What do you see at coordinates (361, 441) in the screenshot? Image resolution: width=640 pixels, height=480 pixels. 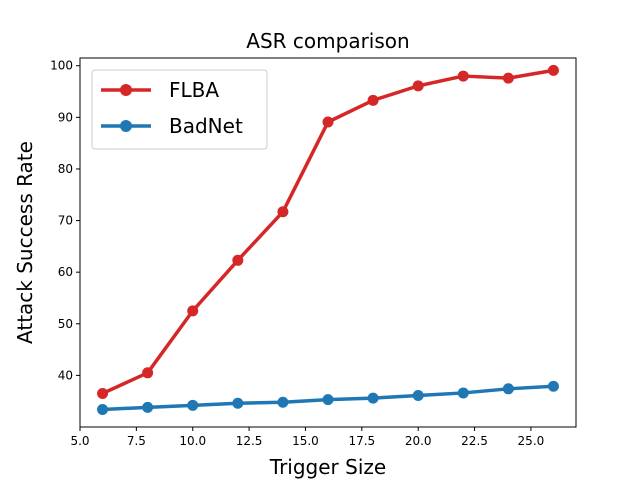 I see `x-tick-label: 17.5` at bounding box center [361, 441].